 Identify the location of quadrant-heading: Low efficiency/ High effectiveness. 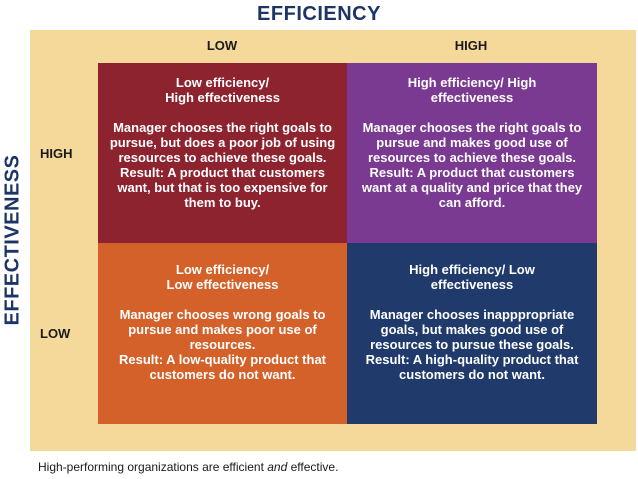
(222, 90).